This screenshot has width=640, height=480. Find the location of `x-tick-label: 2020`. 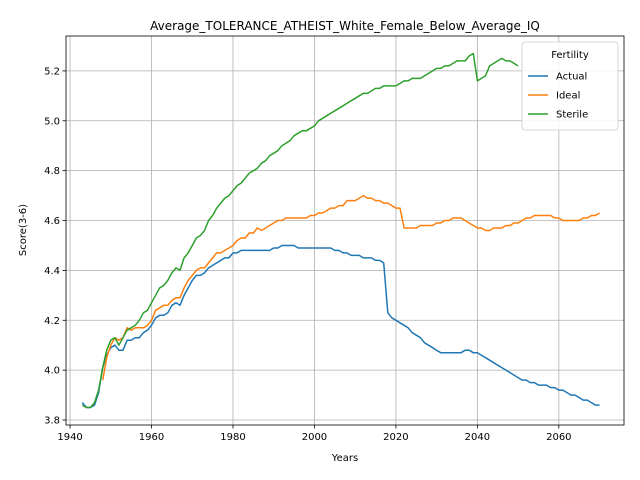

x-tick-label: 2020 is located at coordinates (395, 437).